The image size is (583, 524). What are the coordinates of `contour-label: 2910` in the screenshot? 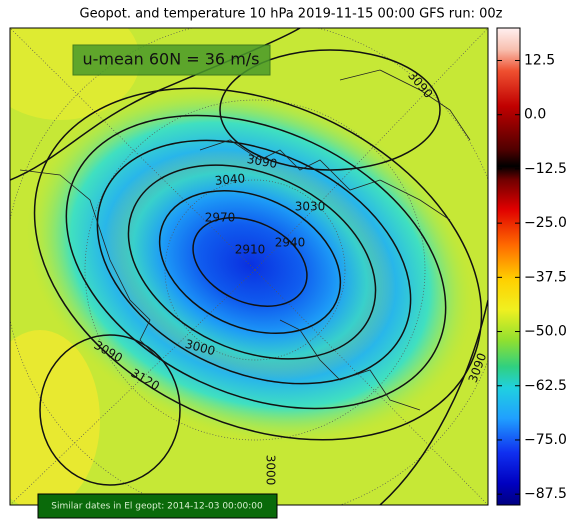 It's located at (250, 250).